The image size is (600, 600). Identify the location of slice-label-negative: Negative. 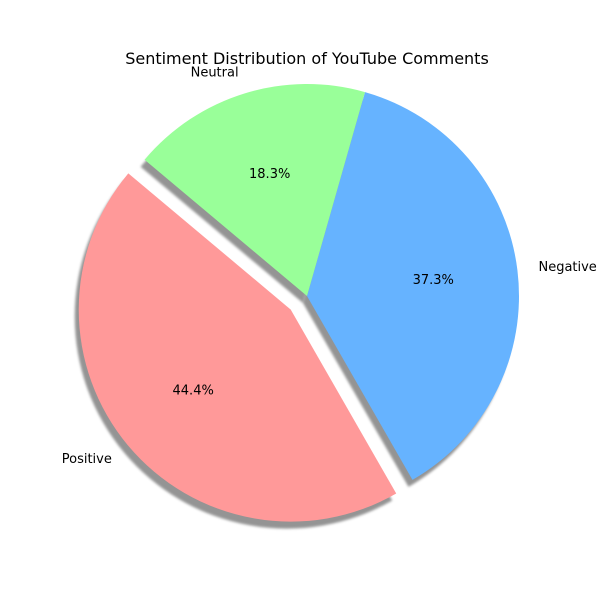
(567, 267).